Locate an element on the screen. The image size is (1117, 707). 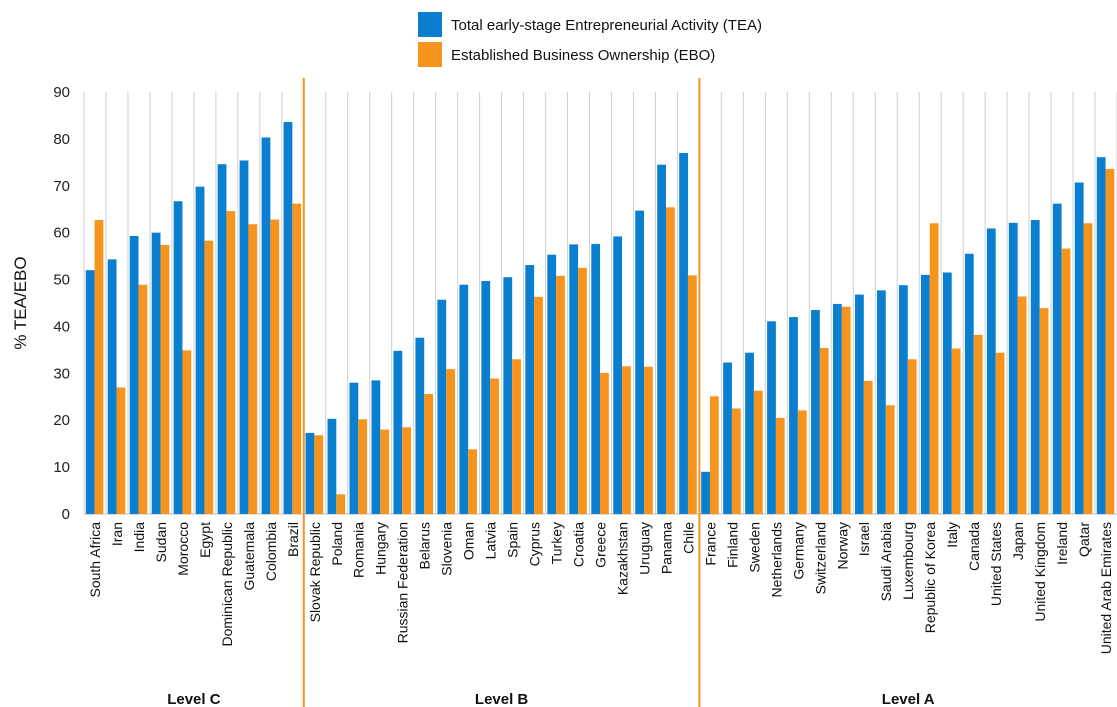
x-tick-label: Latvia is located at coordinates (491, 541).